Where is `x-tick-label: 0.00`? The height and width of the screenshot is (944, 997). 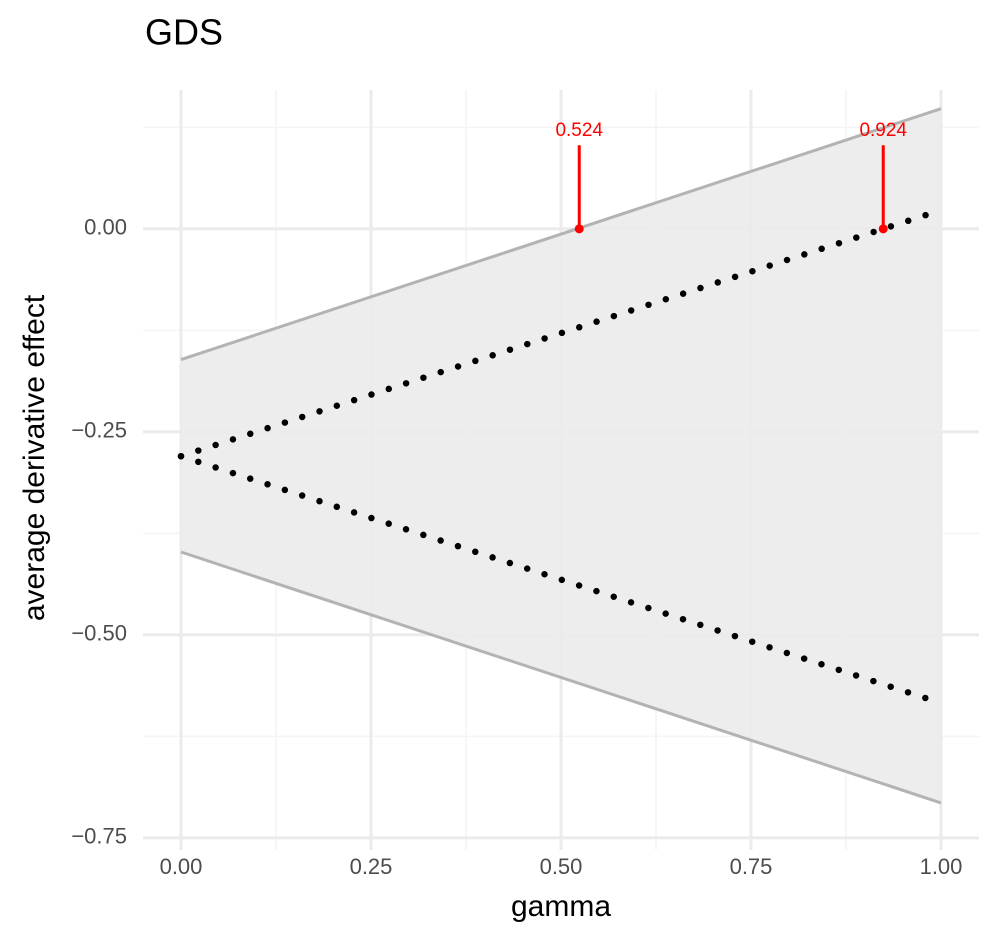
x-tick-label: 0.00 is located at coordinates (181, 866).